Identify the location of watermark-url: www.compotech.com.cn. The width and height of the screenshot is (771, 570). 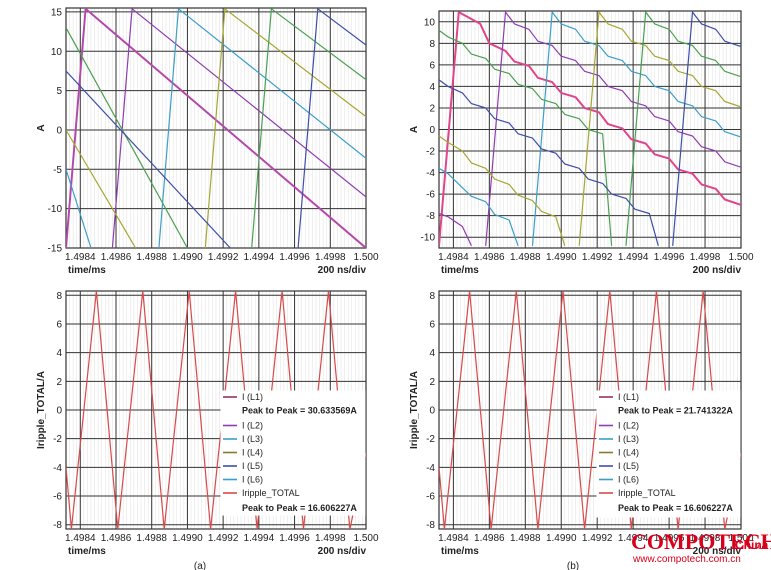
(686, 559).